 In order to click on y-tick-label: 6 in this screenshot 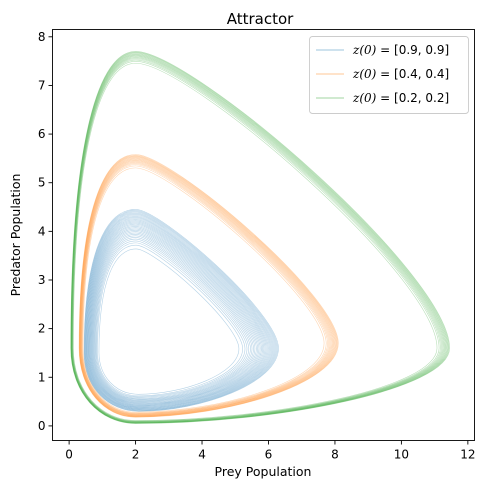, I will do `click(42, 134)`.